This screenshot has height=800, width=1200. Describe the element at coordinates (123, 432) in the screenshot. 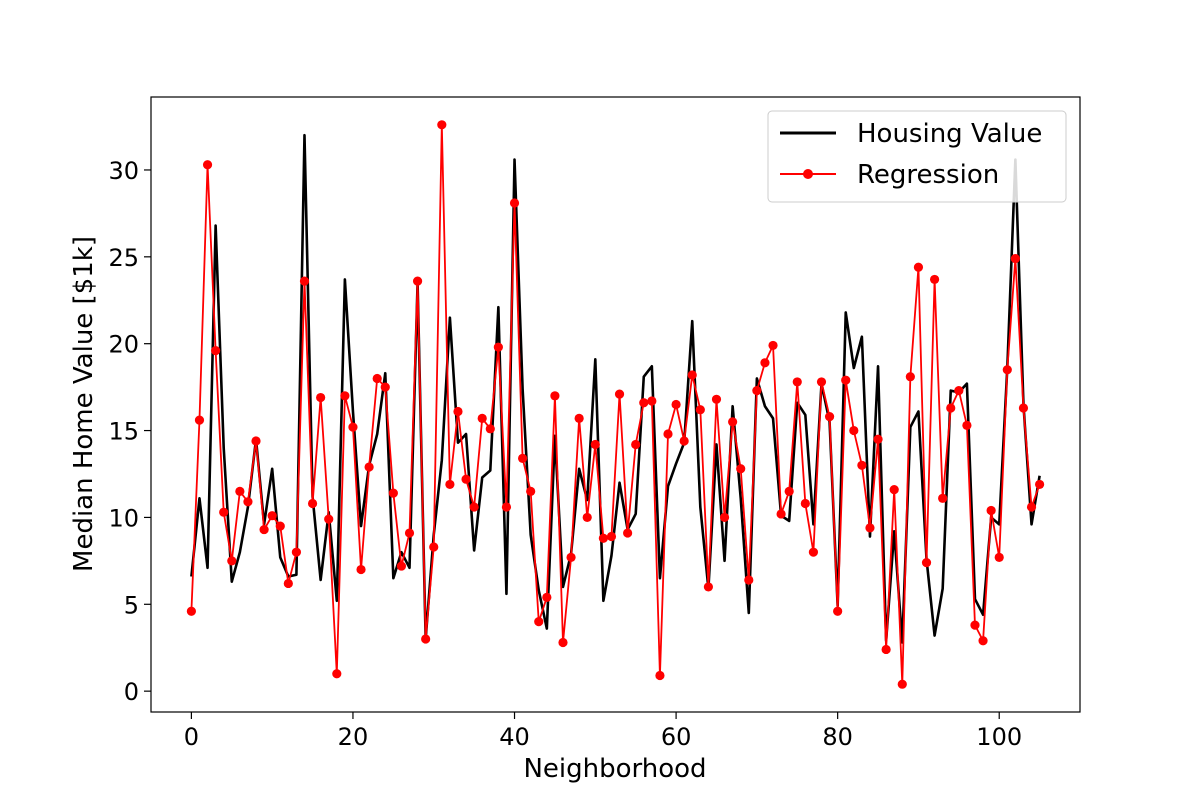

I see `y-tick-label: 15` at that location.